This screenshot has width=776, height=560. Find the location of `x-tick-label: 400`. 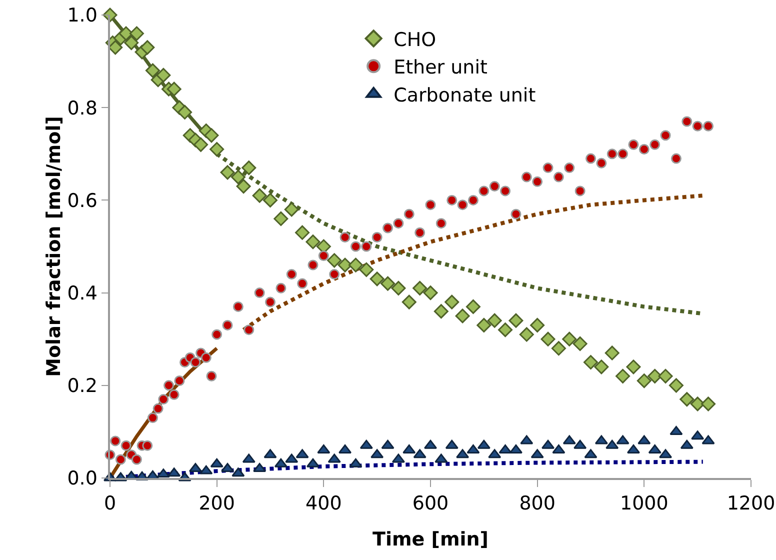

x-tick-label: 400 is located at coordinates (324, 503).